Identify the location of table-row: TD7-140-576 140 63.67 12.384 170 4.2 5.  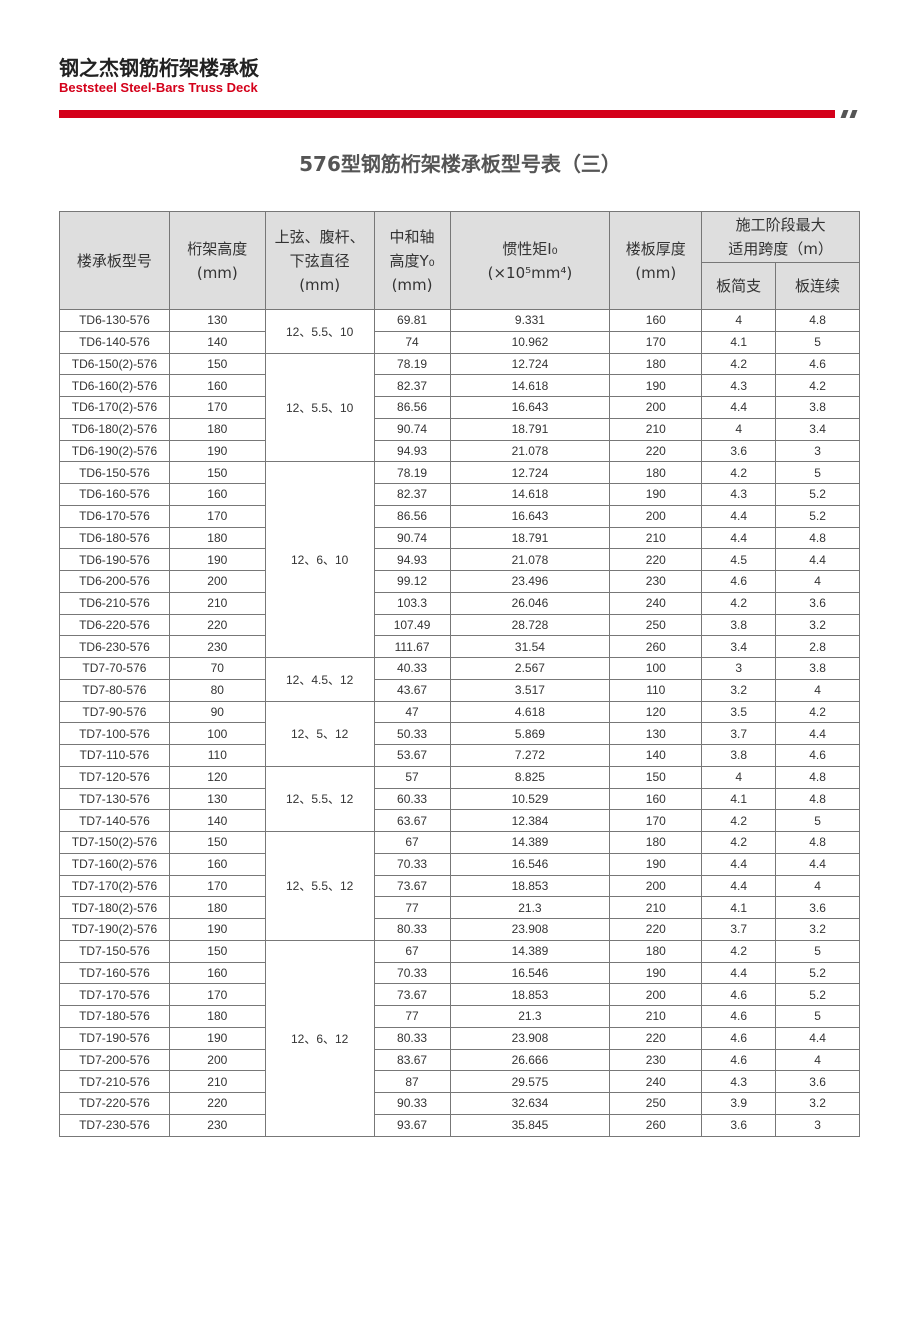
(459, 820).